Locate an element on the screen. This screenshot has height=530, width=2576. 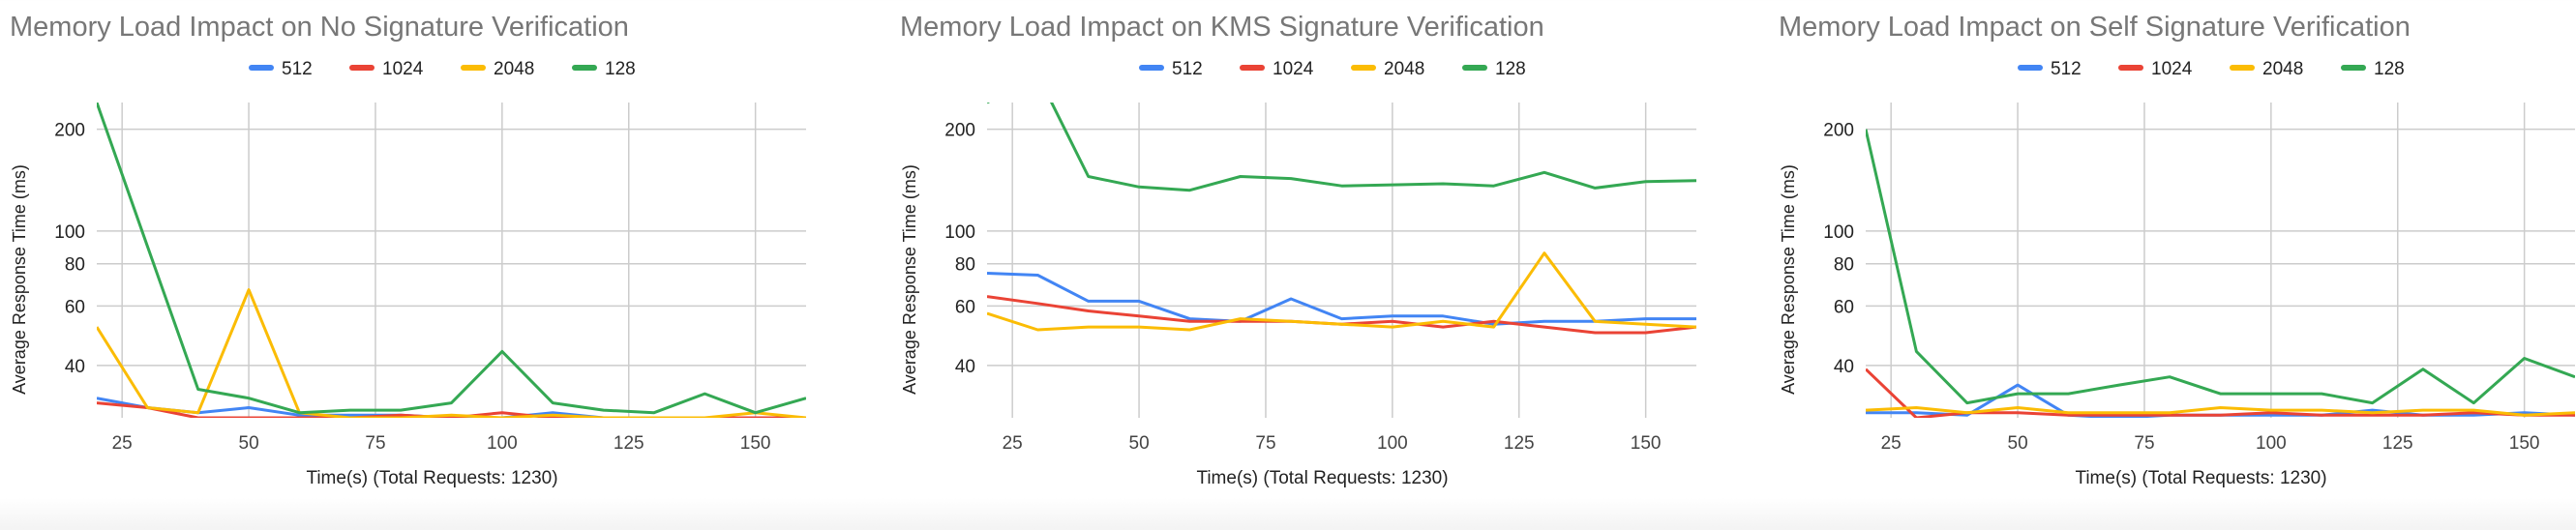
series-group is located at coordinates (1341, 219).